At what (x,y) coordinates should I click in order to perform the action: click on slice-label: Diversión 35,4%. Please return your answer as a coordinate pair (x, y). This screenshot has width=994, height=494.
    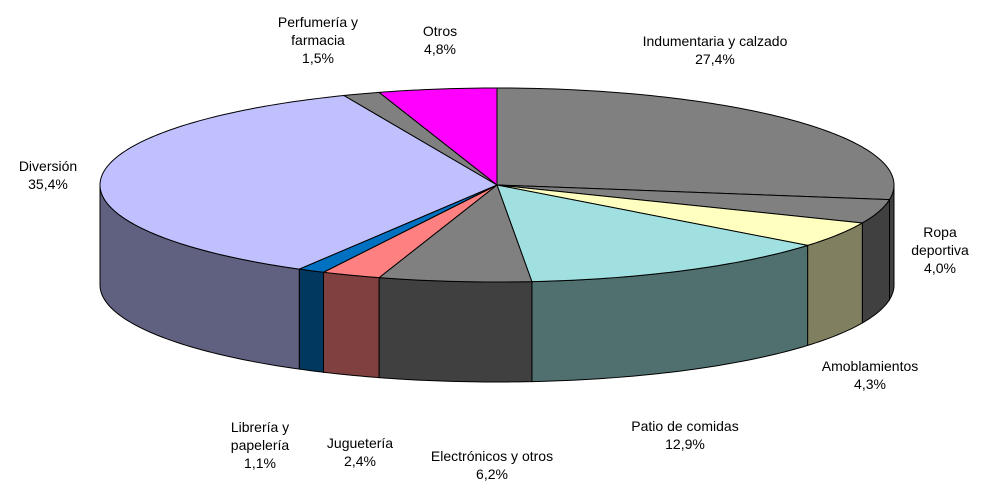
    Looking at the image, I should click on (48, 175).